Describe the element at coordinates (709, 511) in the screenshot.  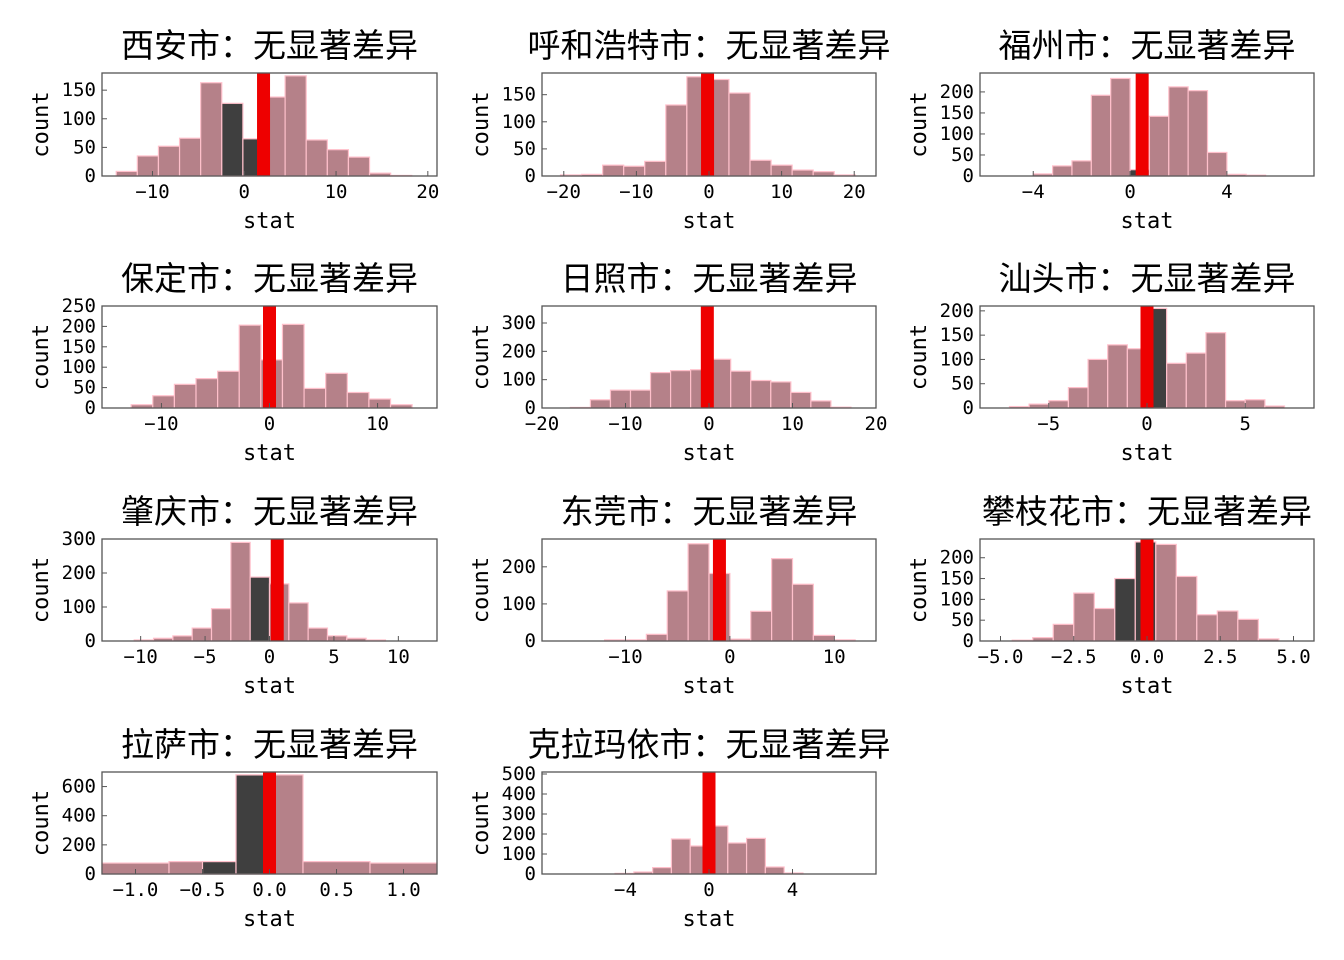
I see `panel-title: 东莞市：无显著差异` at that location.